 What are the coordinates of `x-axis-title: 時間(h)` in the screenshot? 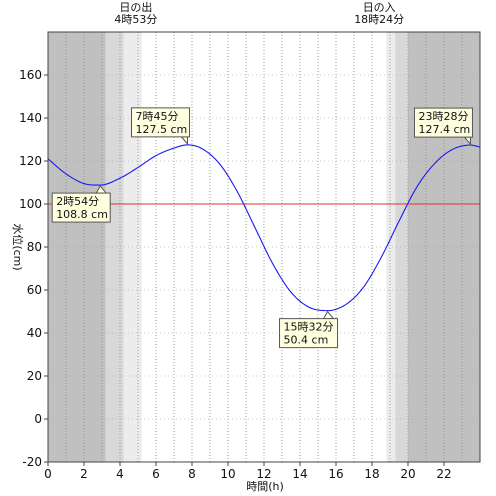 It's located at (265, 486).